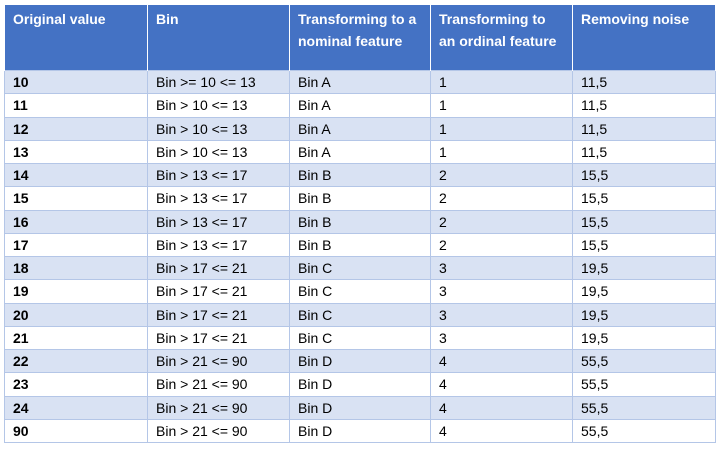 This screenshot has height=450, width=719. I want to click on table-row: 12 Bin > 10 <= 13 Bin A 1 11,5, so click(360, 128).